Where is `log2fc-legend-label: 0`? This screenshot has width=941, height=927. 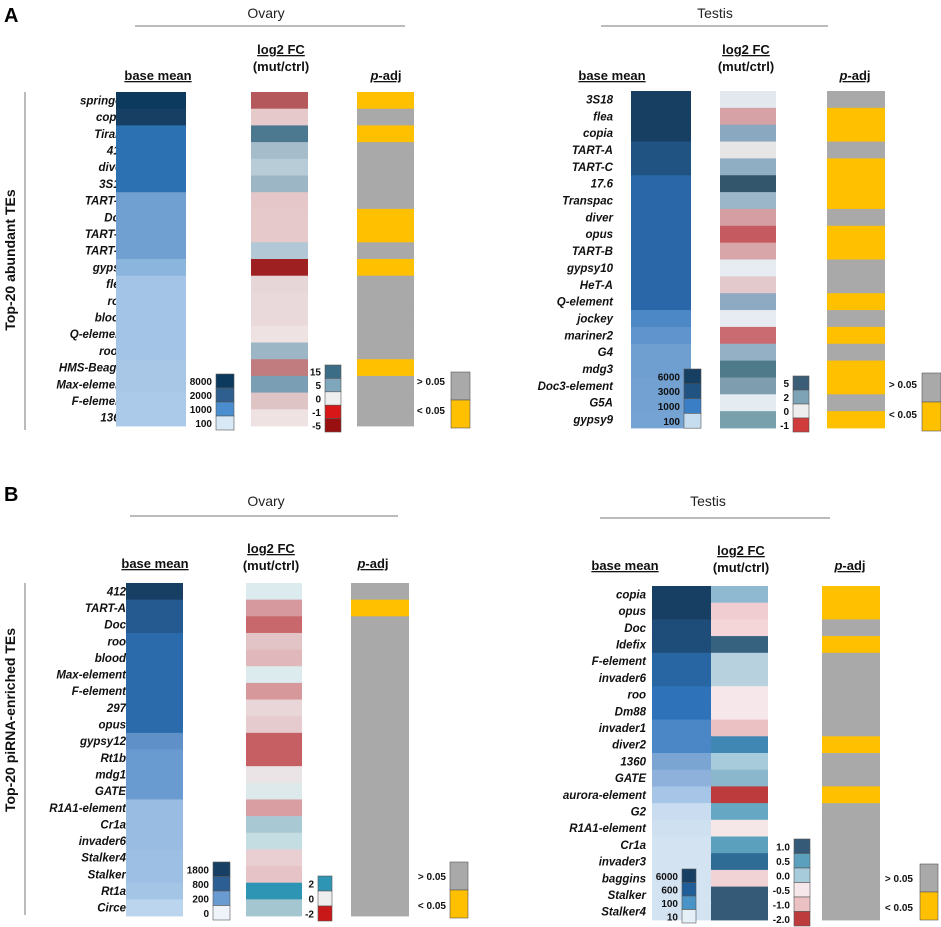
log2fc-legend-label: 0 is located at coordinates (318, 400).